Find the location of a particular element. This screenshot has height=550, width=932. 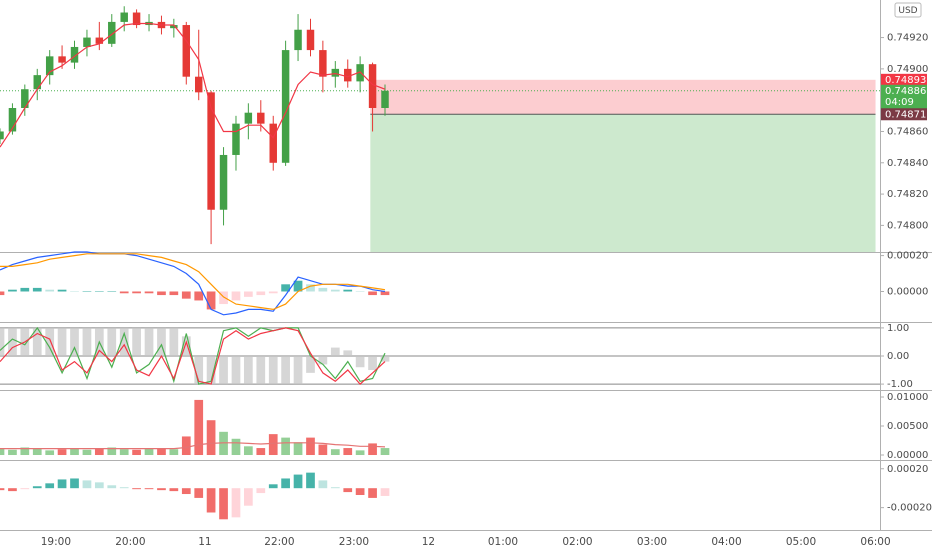

y-tick-label: 0.74800 is located at coordinates (907, 225).